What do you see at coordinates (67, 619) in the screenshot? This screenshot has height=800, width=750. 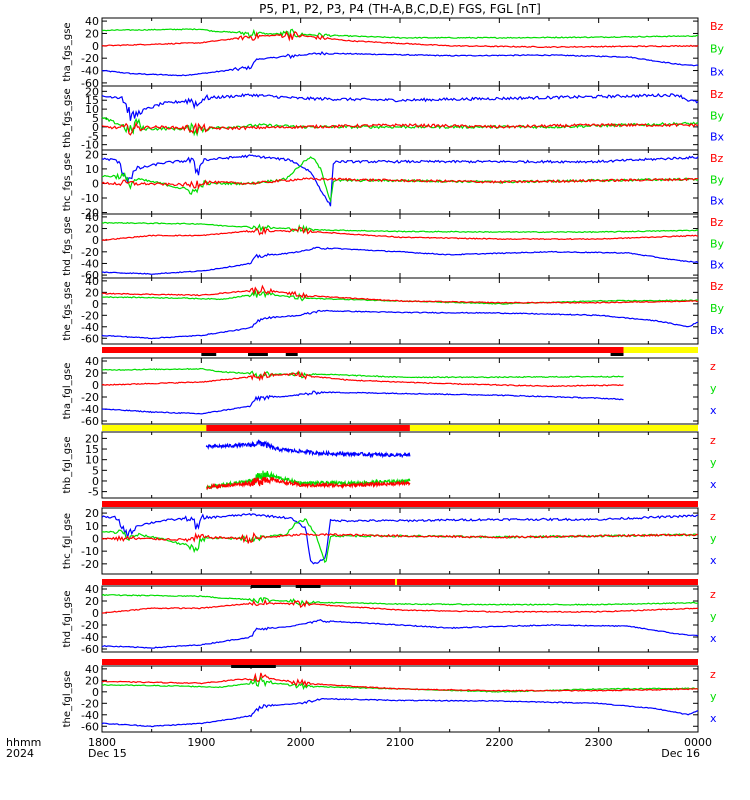 I see `y-axis-label: thd_fgl_gse` at bounding box center [67, 619].